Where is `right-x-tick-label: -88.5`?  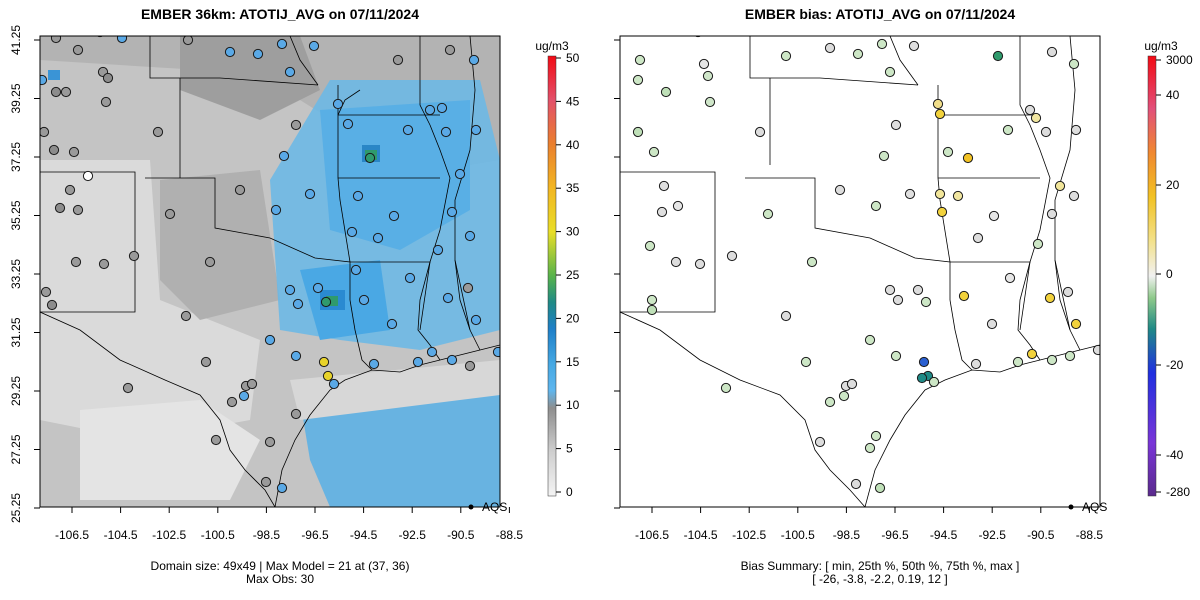
right-x-tick-label: -88.5 is located at coordinates (1090, 535).